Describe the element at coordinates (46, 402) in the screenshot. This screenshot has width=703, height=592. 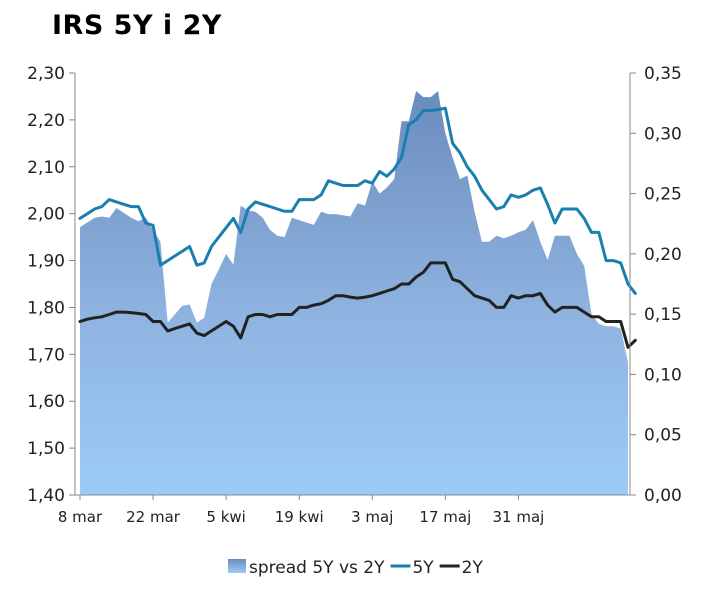
I see `y-left-tick-label: 1,60` at that location.